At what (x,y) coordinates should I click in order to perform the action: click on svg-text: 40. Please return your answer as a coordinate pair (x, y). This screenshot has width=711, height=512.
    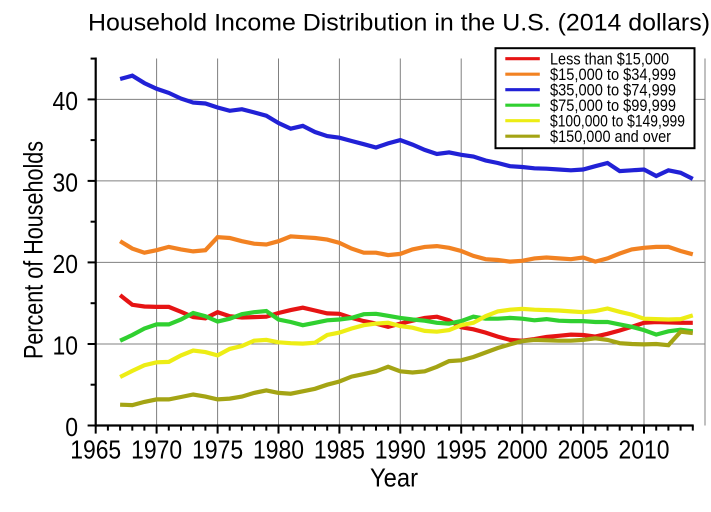
    Looking at the image, I should click on (66, 102).